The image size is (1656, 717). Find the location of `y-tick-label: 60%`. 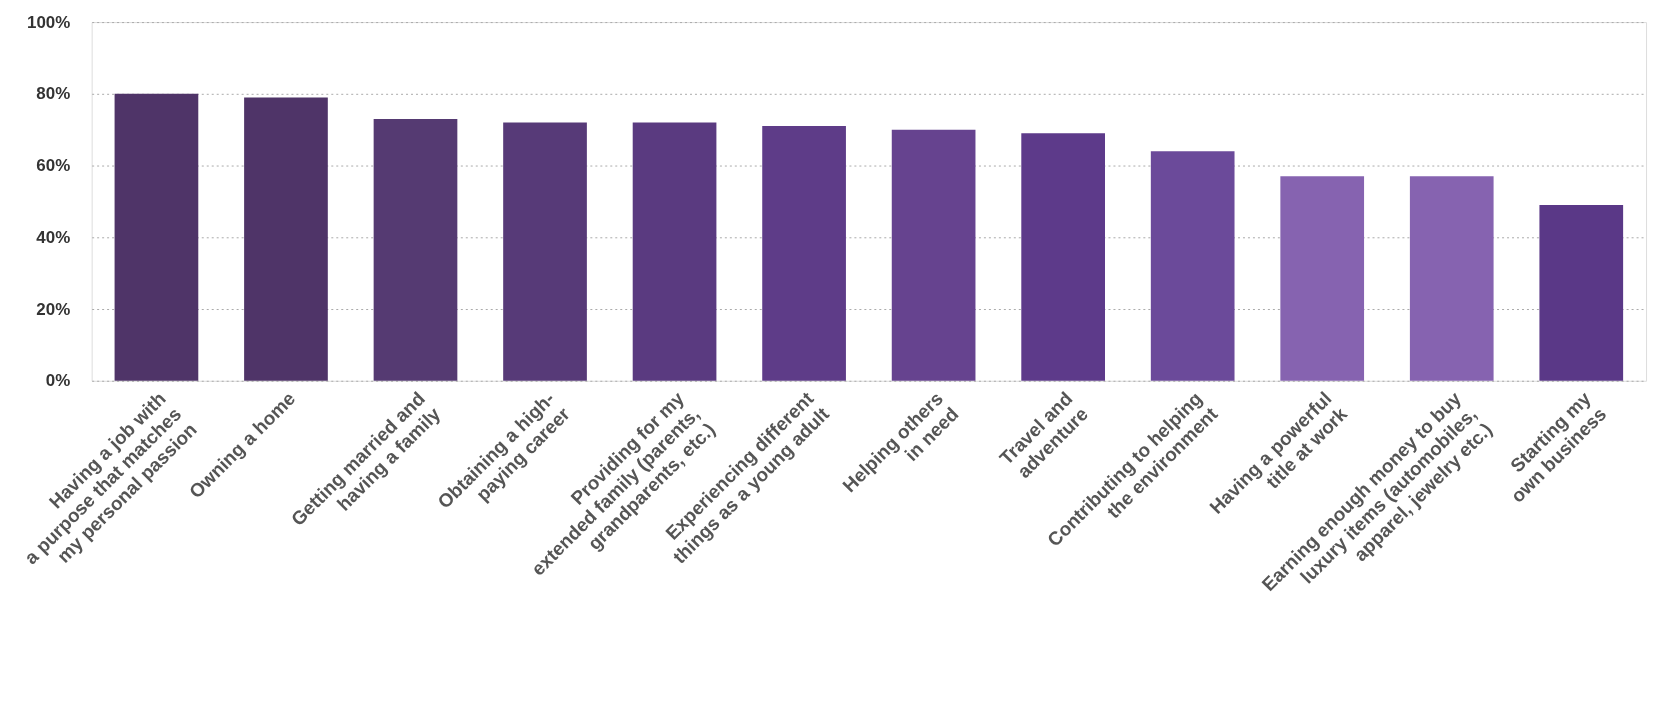

y-tick-label: 60% is located at coordinates (53, 166).